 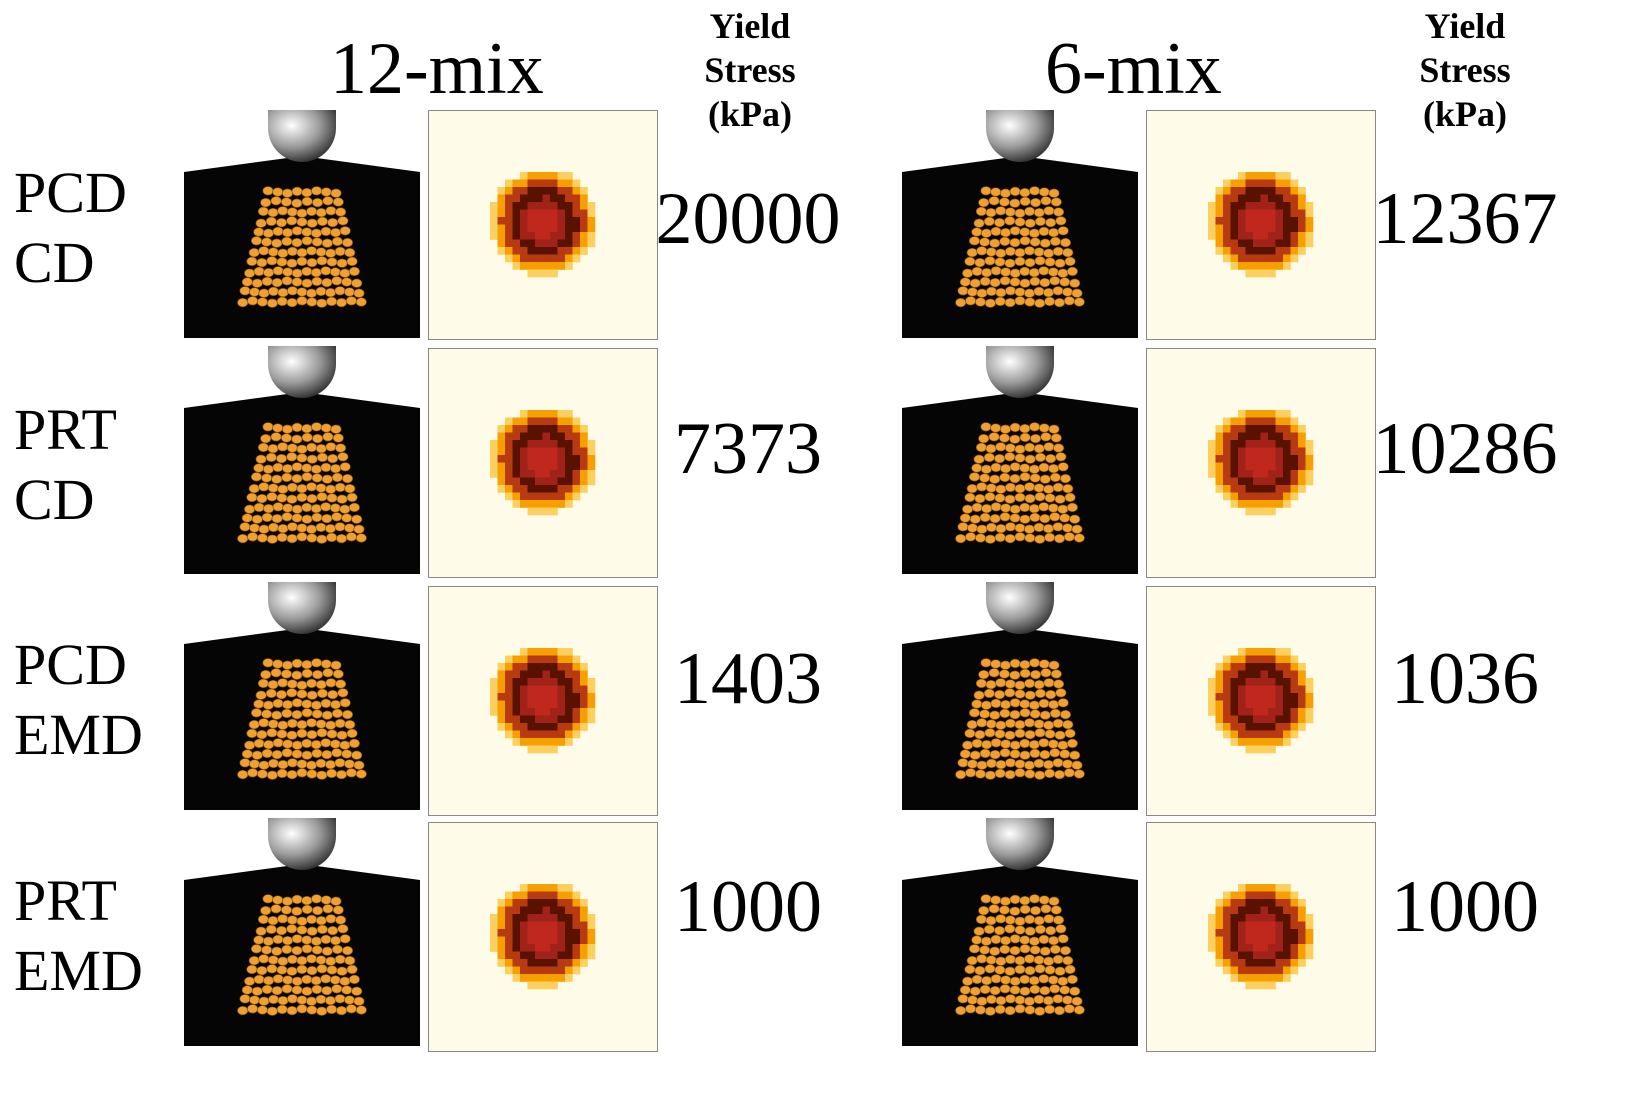 I want to click on row-label: PCD CD, so click(x=70, y=228).